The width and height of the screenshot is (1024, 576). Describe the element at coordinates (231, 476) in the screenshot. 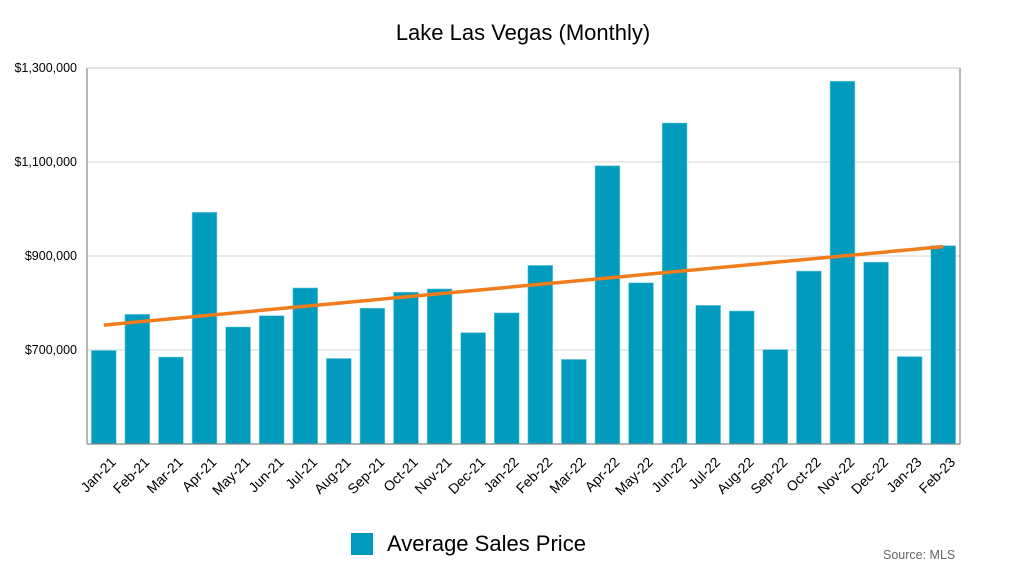

I see `x-tick-label: May-21` at that location.